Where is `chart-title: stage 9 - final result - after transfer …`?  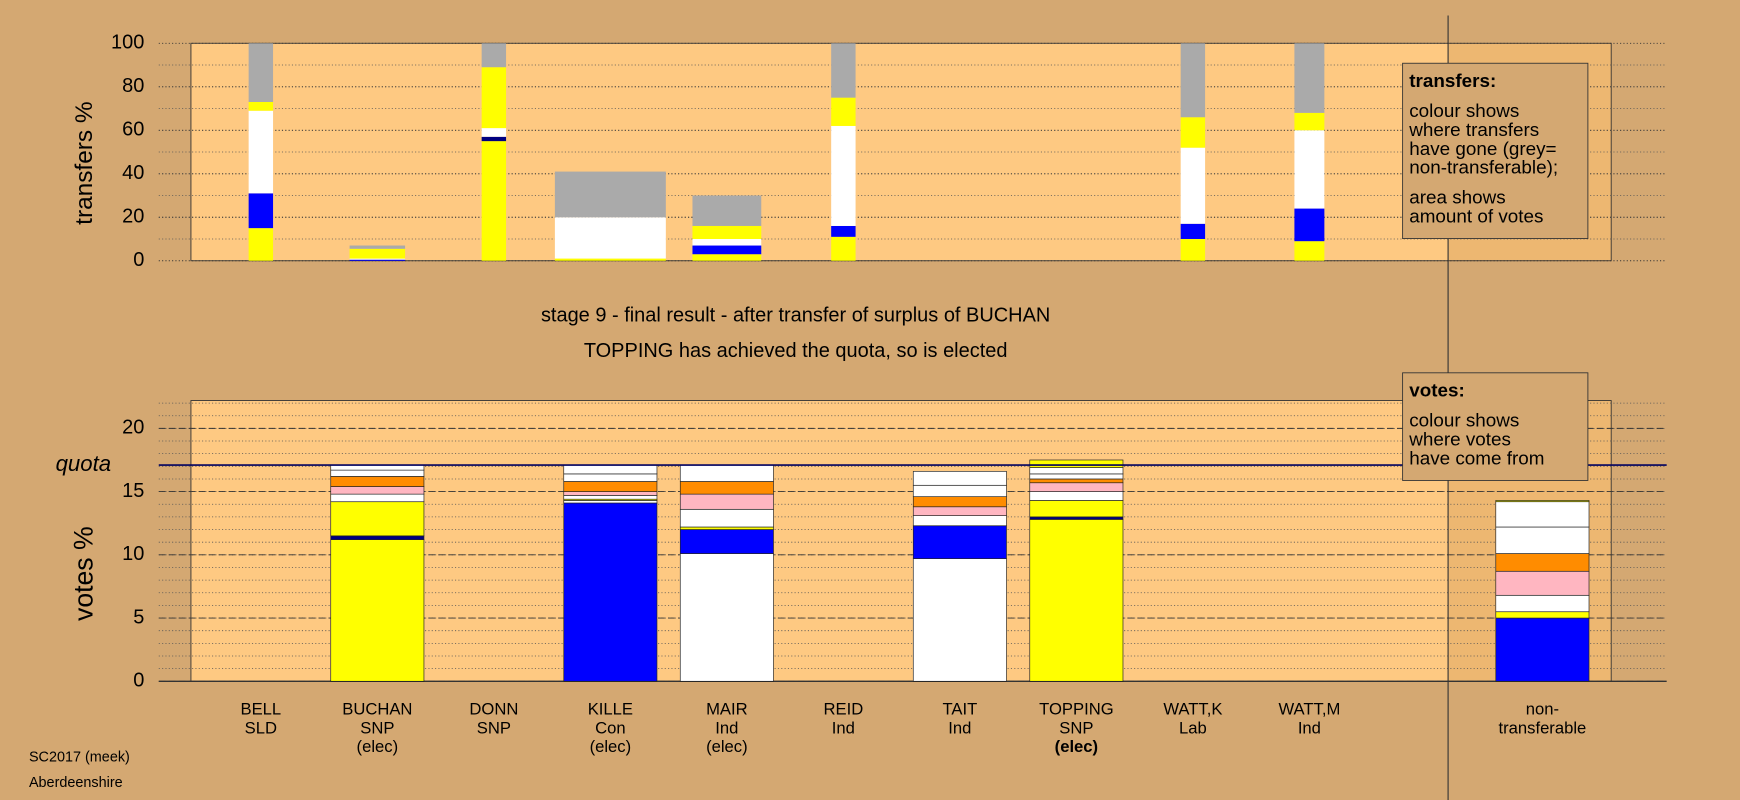 chart-title: stage 9 - final result - after transfer … is located at coordinates (795, 316).